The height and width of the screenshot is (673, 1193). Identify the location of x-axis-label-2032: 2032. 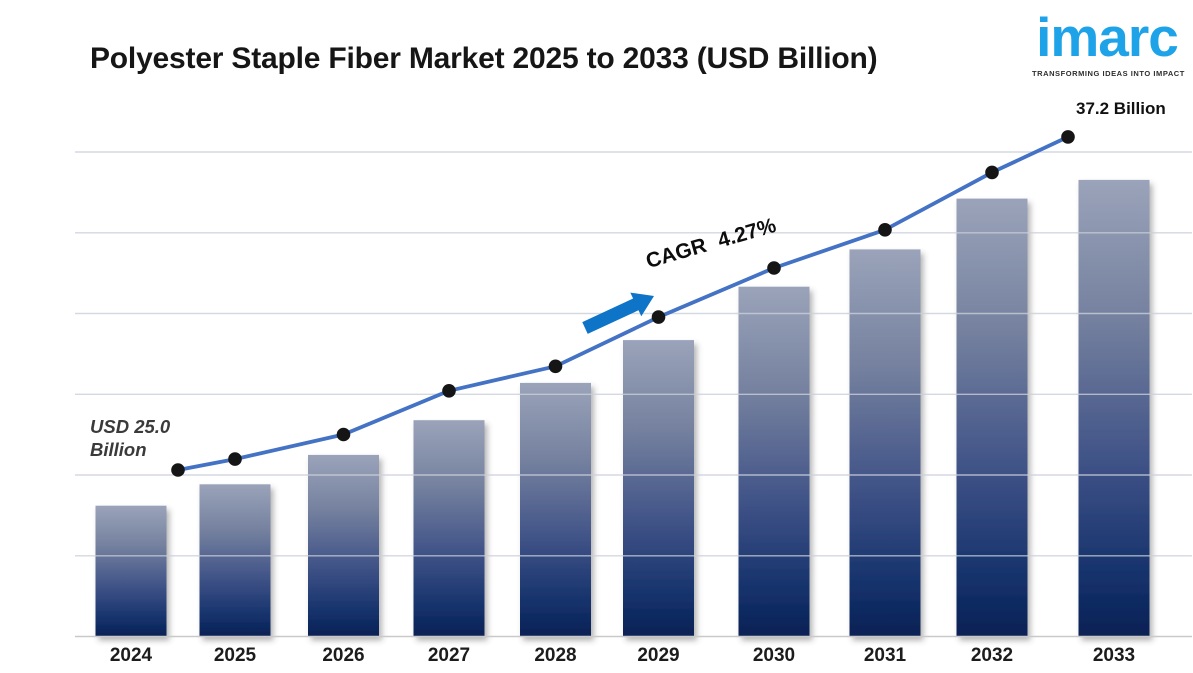
(992, 655).